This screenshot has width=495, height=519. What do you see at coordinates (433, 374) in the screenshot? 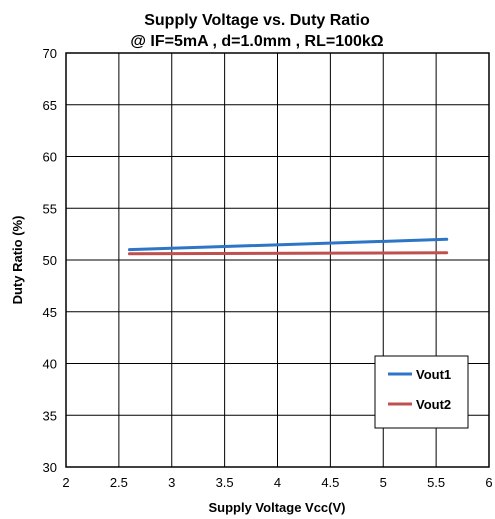
I see `legend-label-vout1: Vout1` at bounding box center [433, 374].